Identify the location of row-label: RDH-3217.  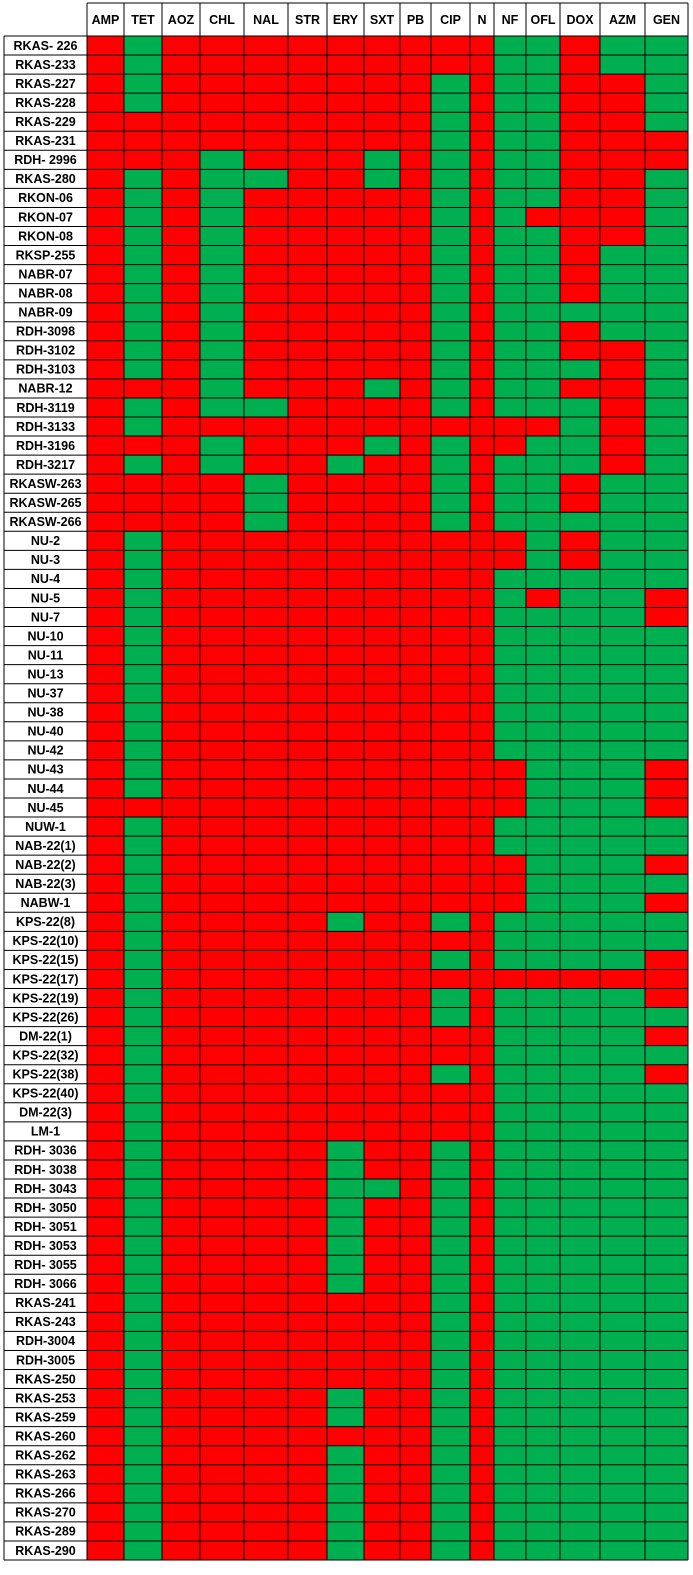
(45, 465).